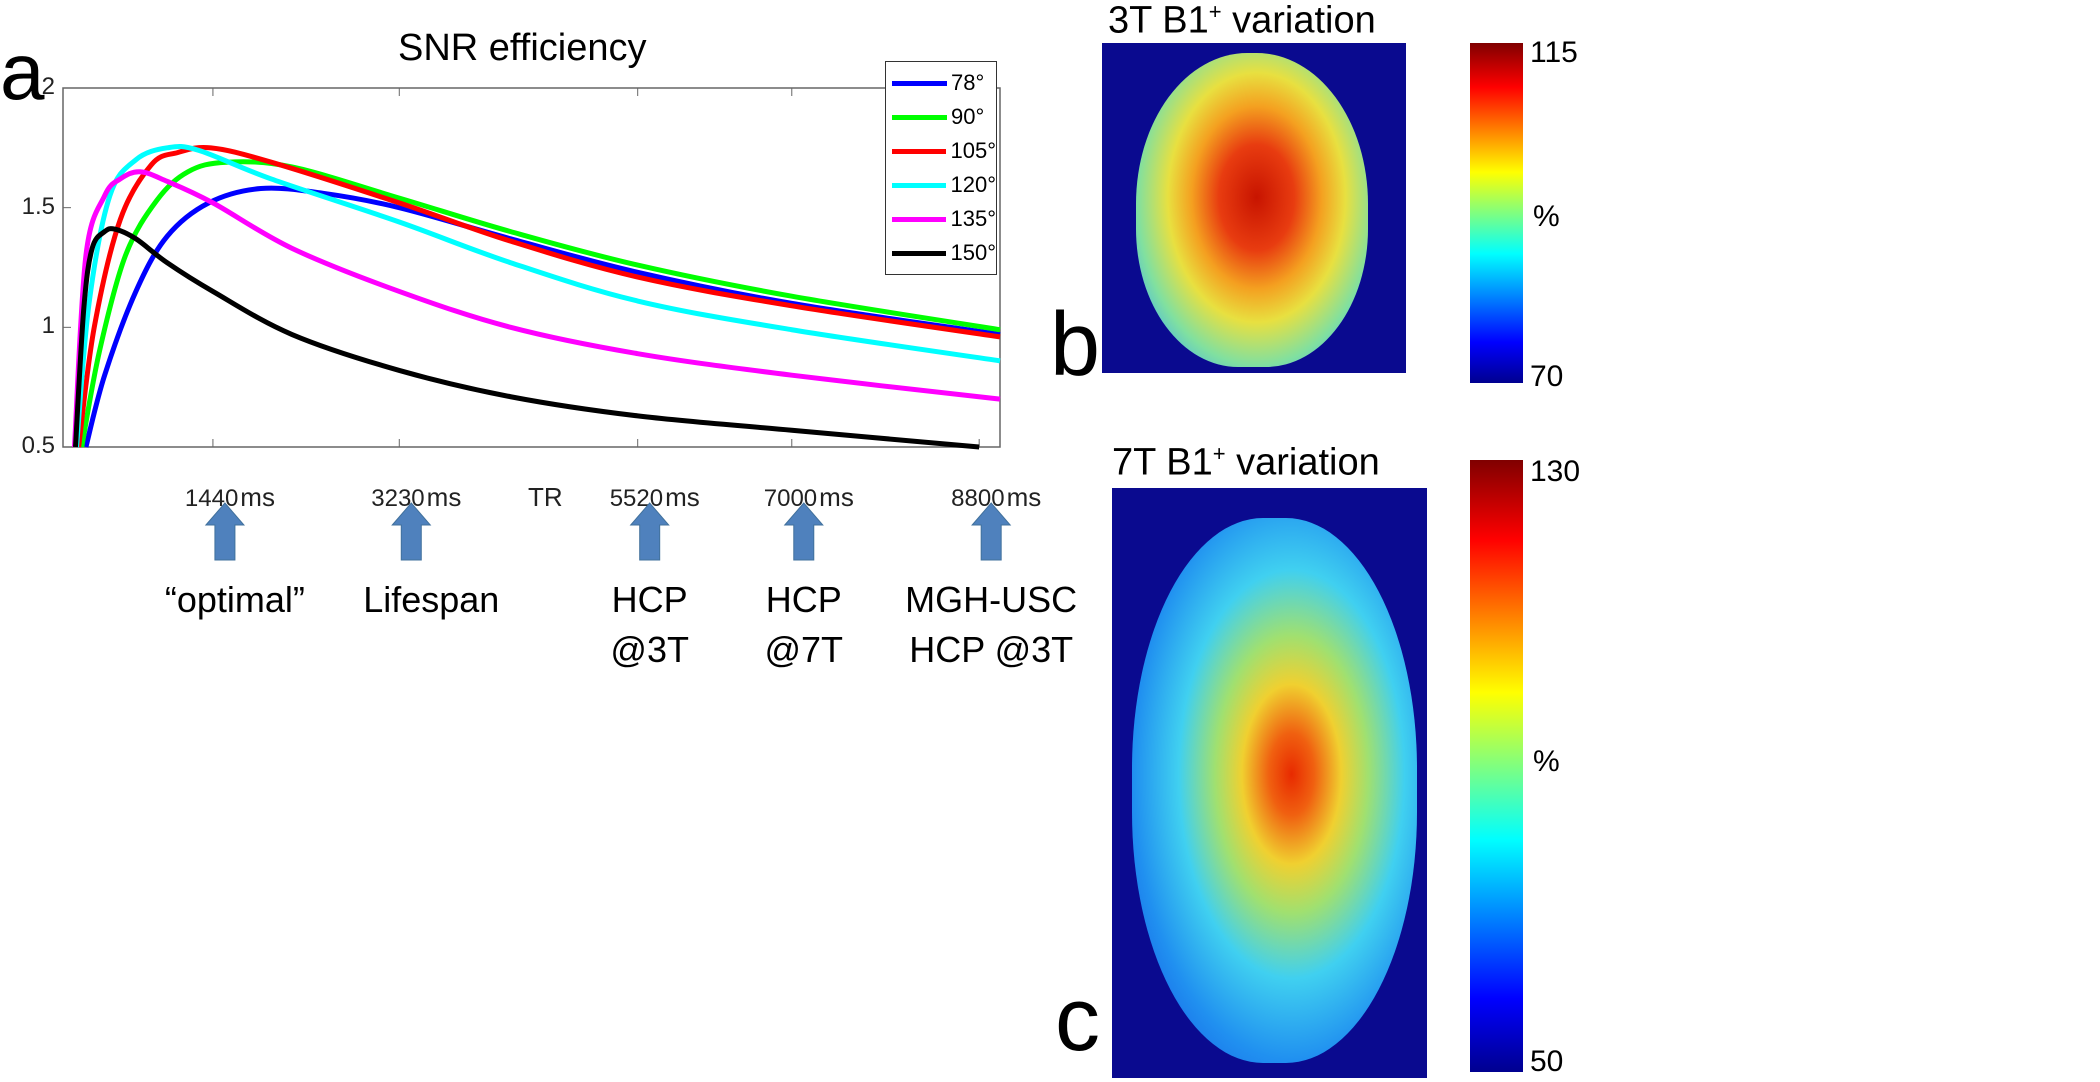 The height and width of the screenshot is (1082, 2100). Describe the element at coordinates (48, 326) in the screenshot. I see `y-tick-label: 1` at that location.